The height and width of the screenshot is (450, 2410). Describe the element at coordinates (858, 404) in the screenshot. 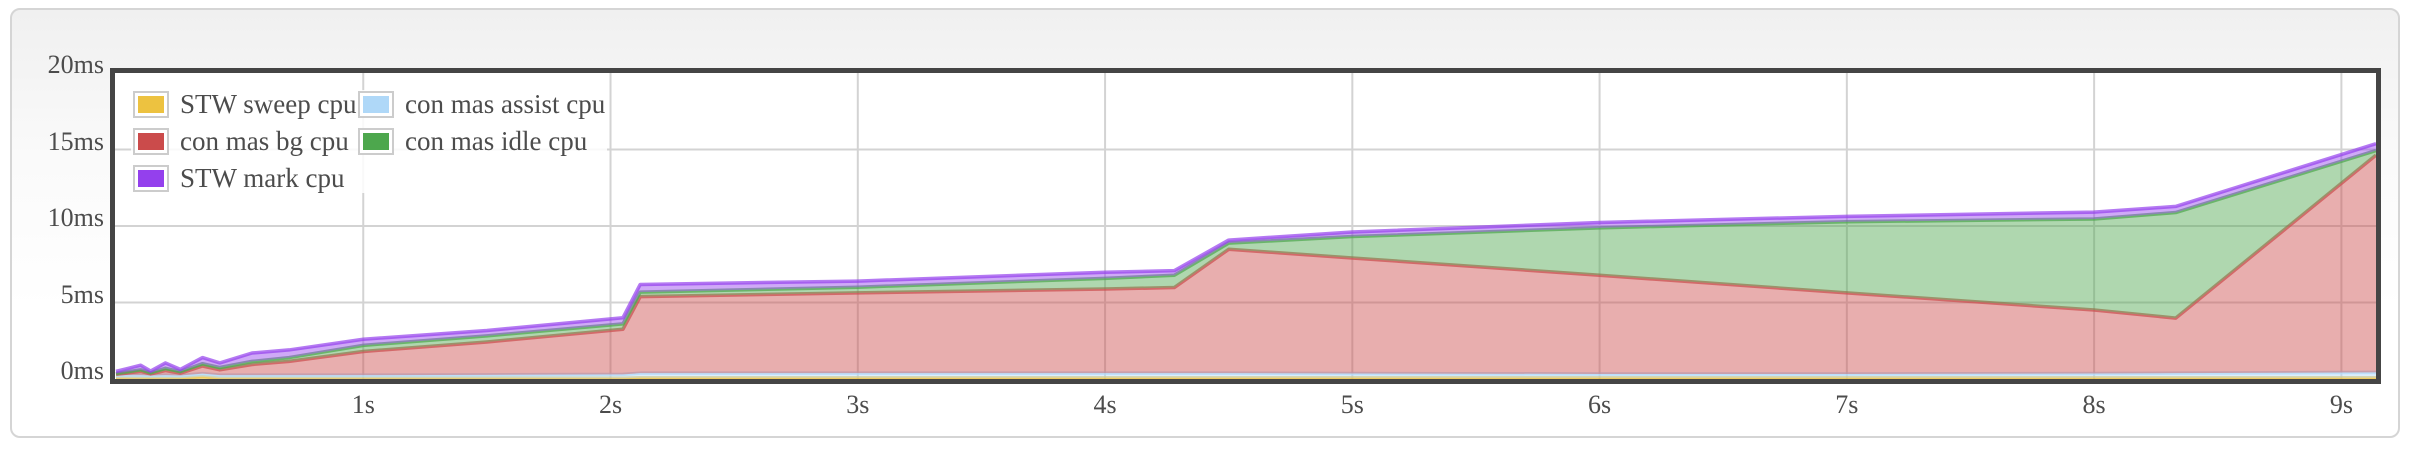

I see `x-tick-label: 3s` at that location.